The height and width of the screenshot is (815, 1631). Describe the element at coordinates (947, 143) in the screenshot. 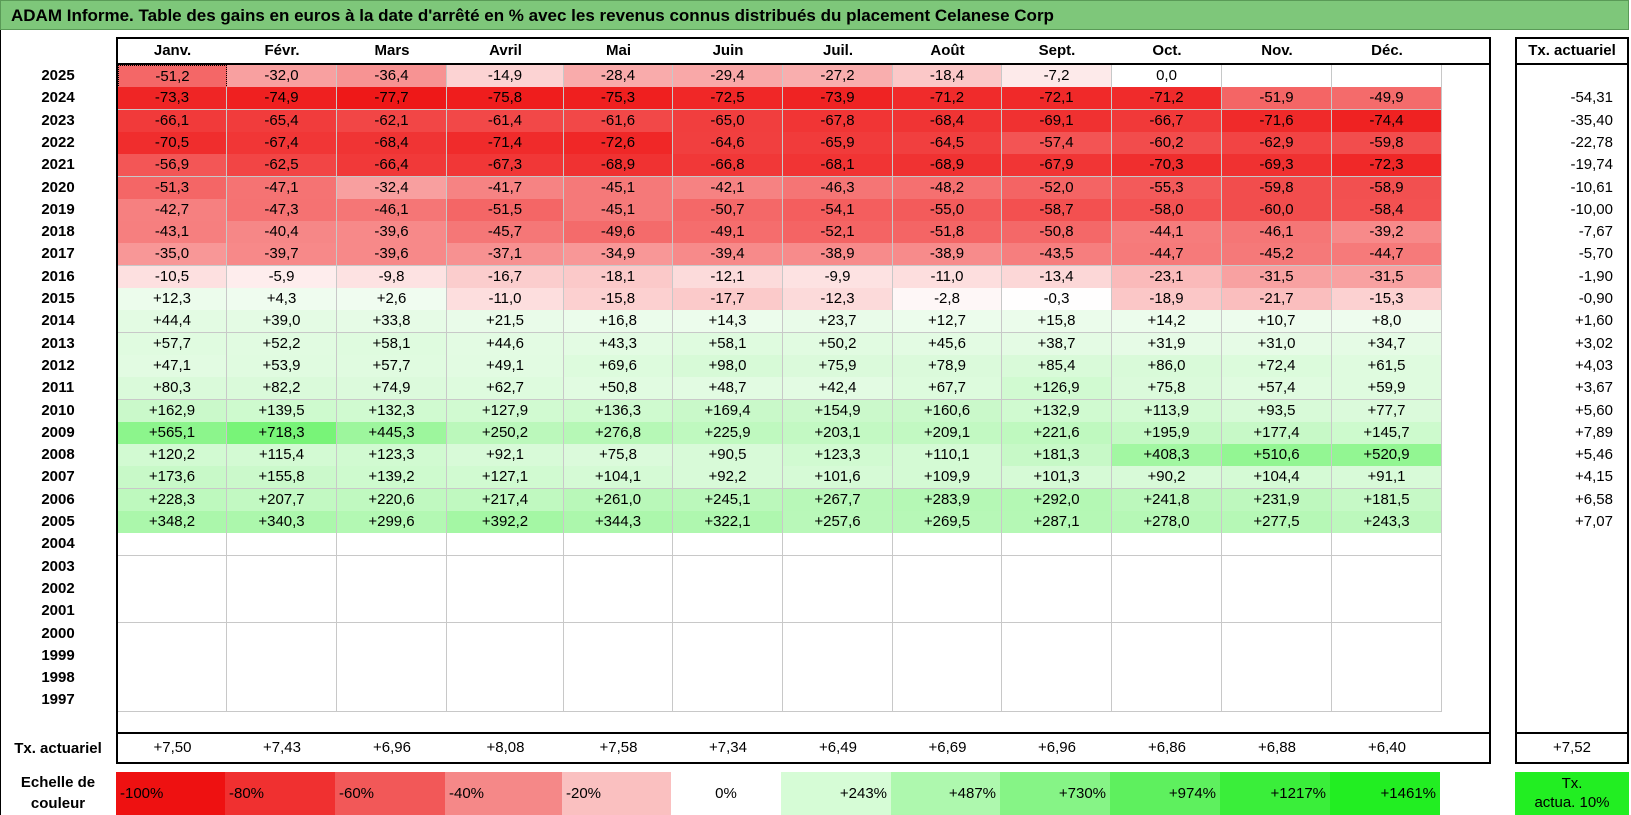

I see `table-cell: -64,5` at that location.